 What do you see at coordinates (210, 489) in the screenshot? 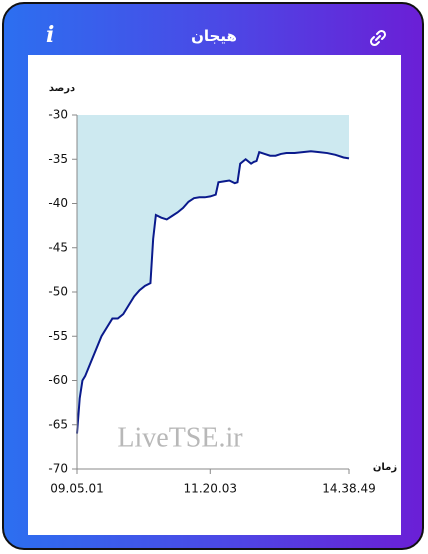
I see `x-tick-label: 11.20.03` at bounding box center [210, 489].